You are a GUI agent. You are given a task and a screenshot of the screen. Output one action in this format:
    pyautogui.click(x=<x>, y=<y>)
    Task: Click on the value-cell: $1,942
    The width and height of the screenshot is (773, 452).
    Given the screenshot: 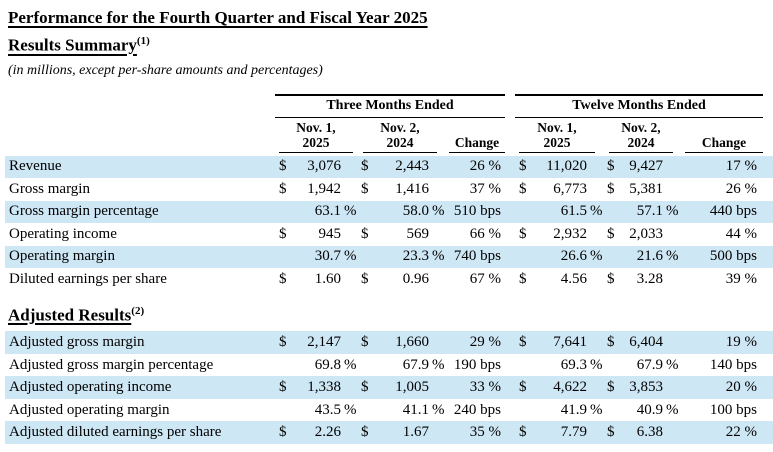 What is the action you would take?
    pyautogui.click(x=316, y=189)
    